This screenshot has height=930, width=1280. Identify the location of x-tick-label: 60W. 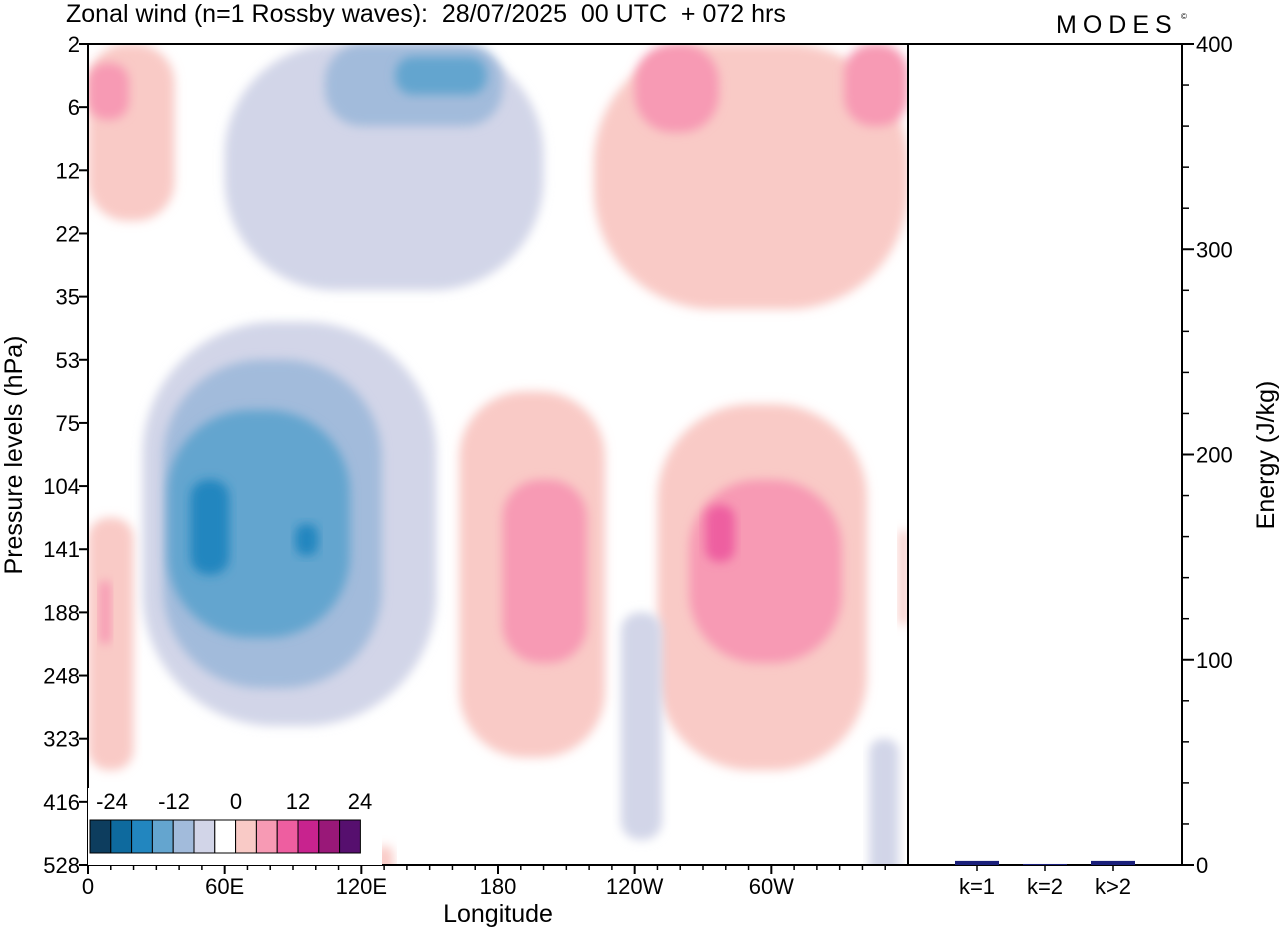
(771, 886).